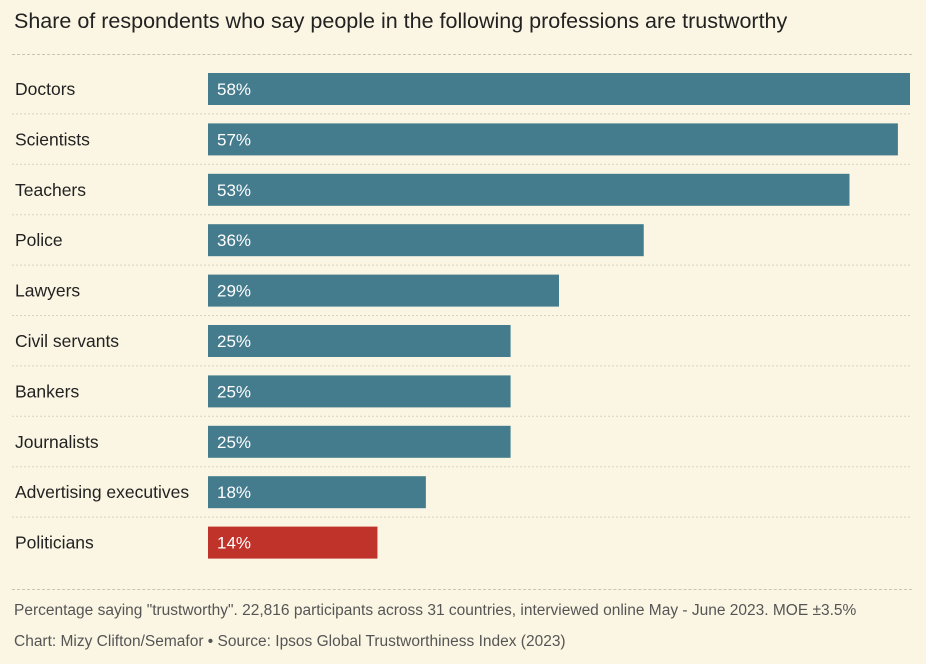  What do you see at coordinates (462, 589) in the screenshot?
I see `footer-divider` at bounding box center [462, 589].